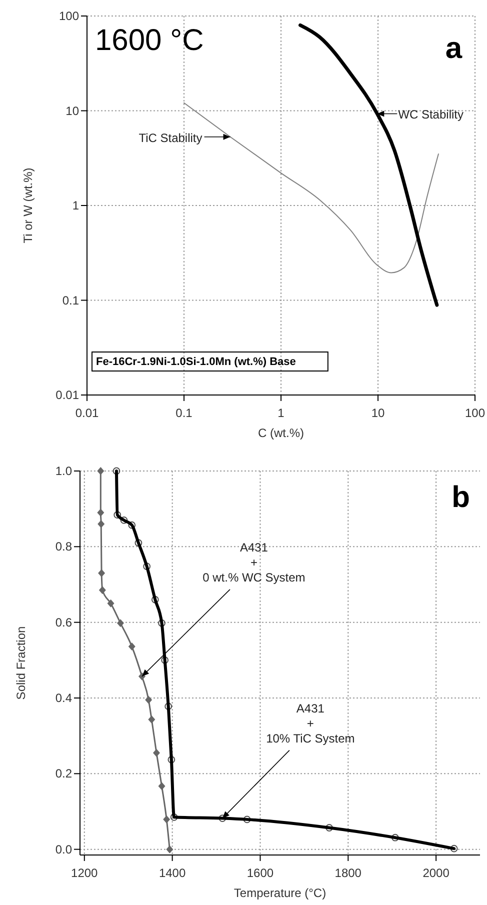 This screenshot has height=905, width=487. I want to click on legend-label: WC Stability, so click(431, 115).